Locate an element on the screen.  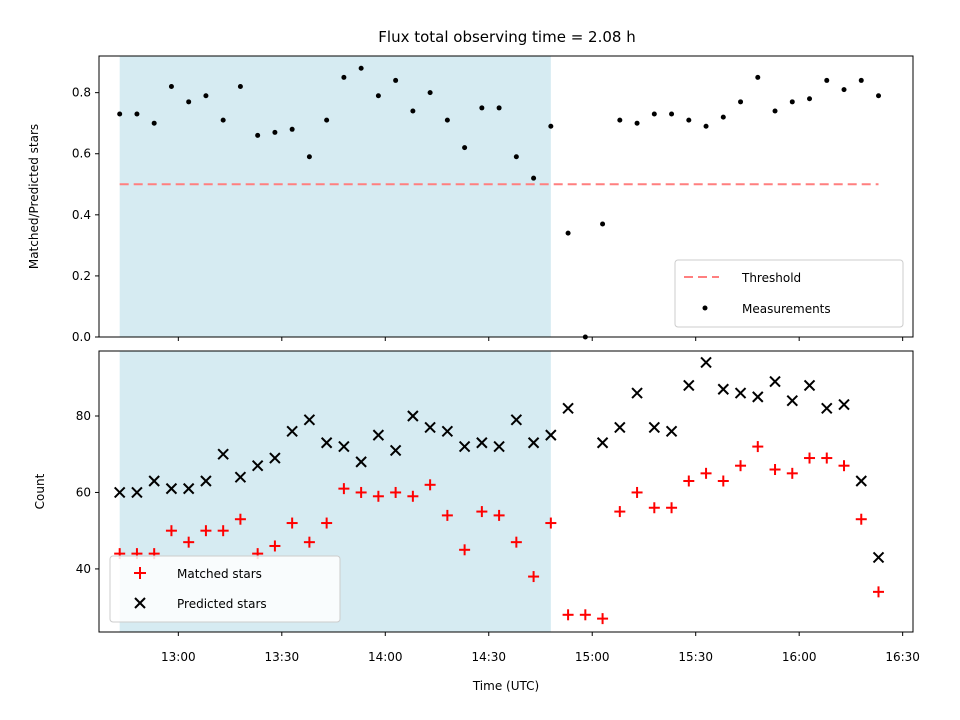
x-tick-label: 13:00 is located at coordinates (178, 657).